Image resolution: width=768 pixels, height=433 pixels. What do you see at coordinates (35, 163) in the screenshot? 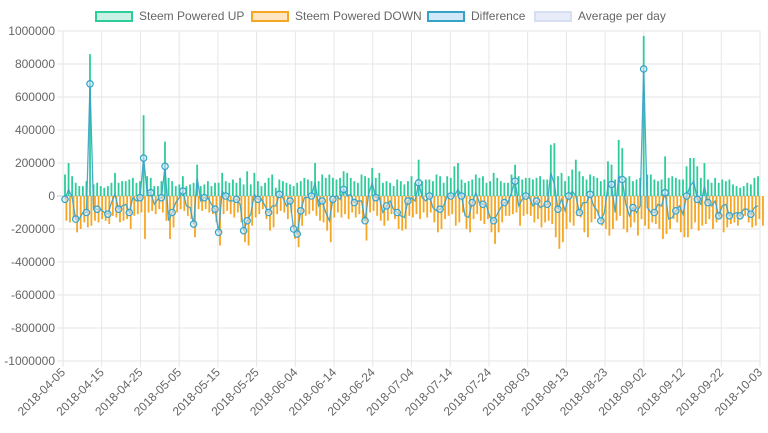
I see `y-tick-label: 200000` at bounding box center [35, 163].